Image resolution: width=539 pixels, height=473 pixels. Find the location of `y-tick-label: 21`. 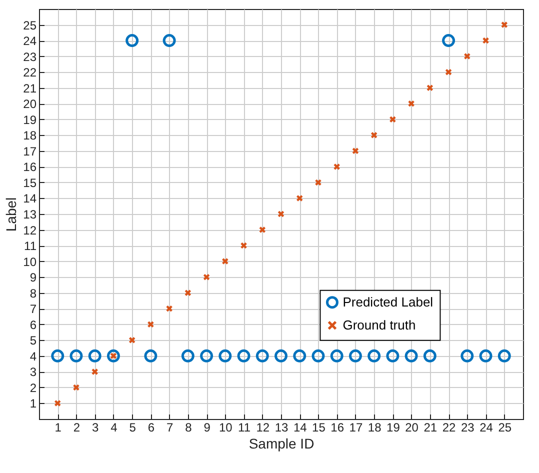

y-tick-label: 21 is located at coordinates (30, 88).